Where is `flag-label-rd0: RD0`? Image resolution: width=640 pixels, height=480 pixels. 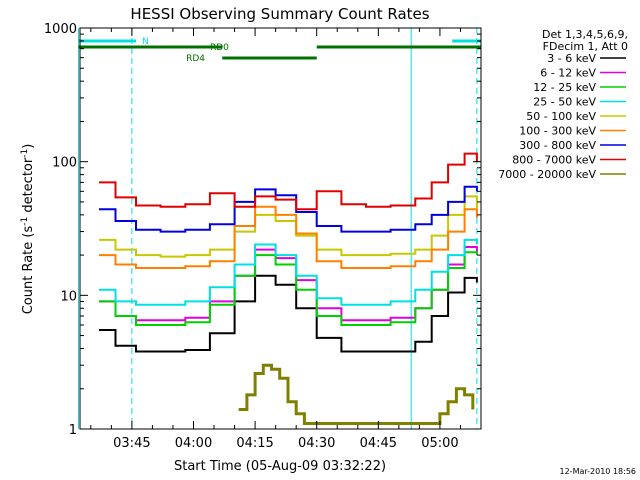 flag-label-rd0: RD0 is located at coordinates (219, 48).